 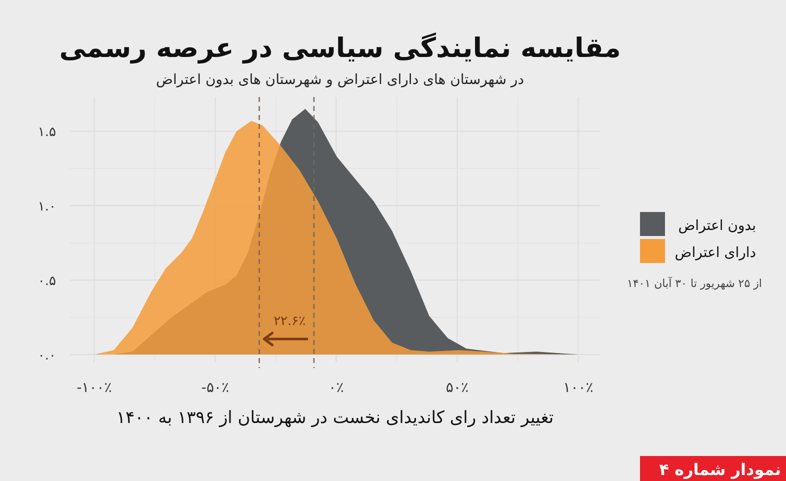 What do you see at coordinates (47, 207) in the screenshot?
I see `y-tick-label: ۱.۰` at bounding box center [47, 207].